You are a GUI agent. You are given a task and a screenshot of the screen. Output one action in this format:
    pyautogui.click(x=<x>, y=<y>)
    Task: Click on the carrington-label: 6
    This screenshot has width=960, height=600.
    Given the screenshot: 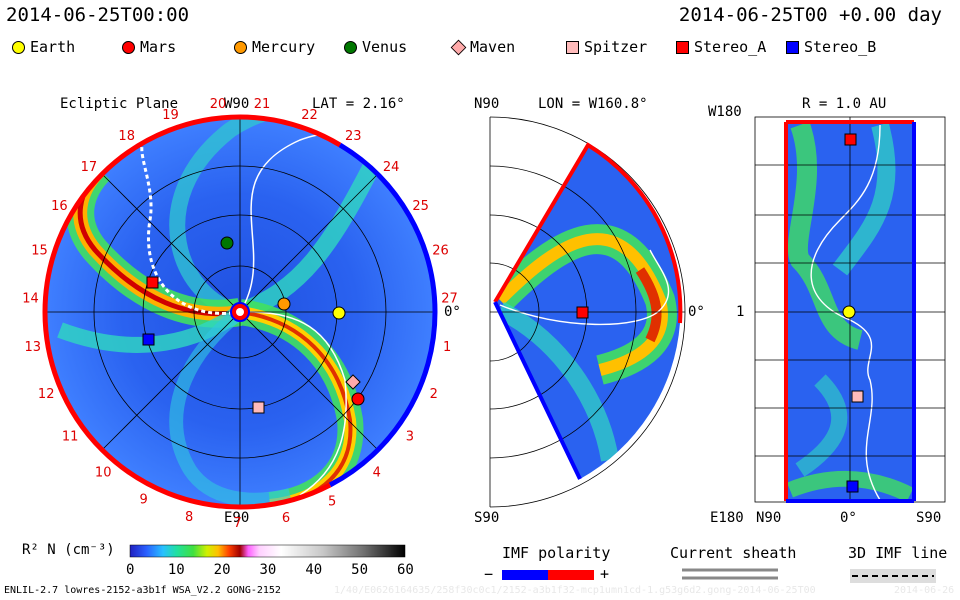 What is the action you would take?
    pyautogui.click(x=286, y=518)
    